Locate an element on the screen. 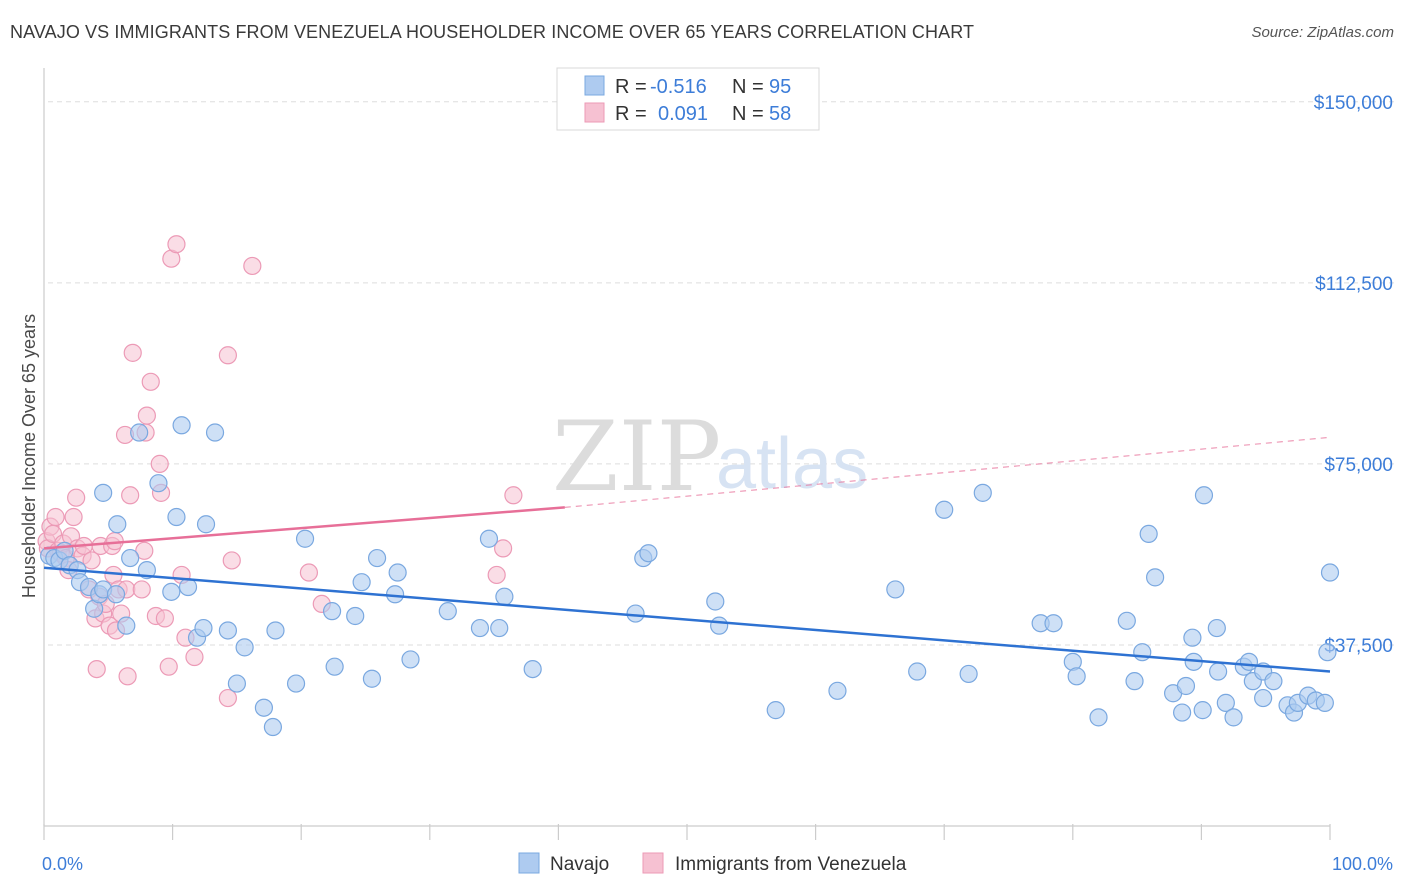  watermark-atlas: atlas is located at coordinates (792, 464).